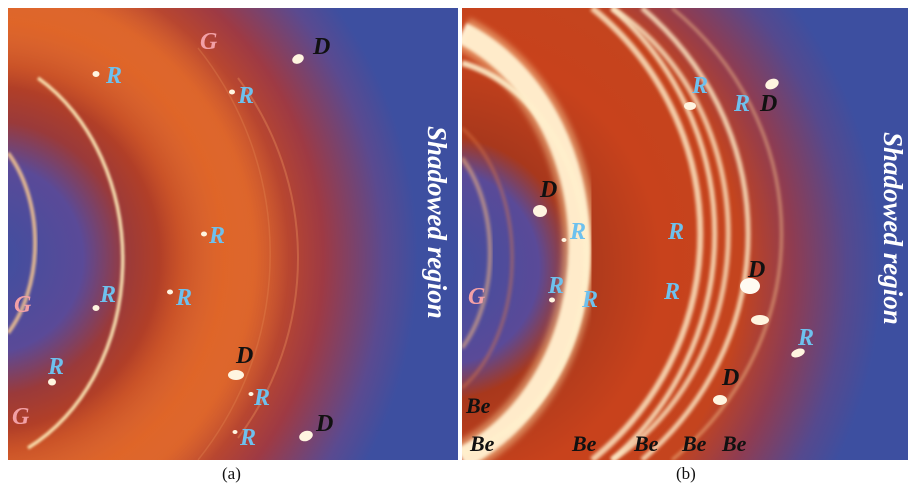  What do you see at coordinates (477, 253) in the screenshot?
I see `inner-ring-b` at bounding box center [477, 253].